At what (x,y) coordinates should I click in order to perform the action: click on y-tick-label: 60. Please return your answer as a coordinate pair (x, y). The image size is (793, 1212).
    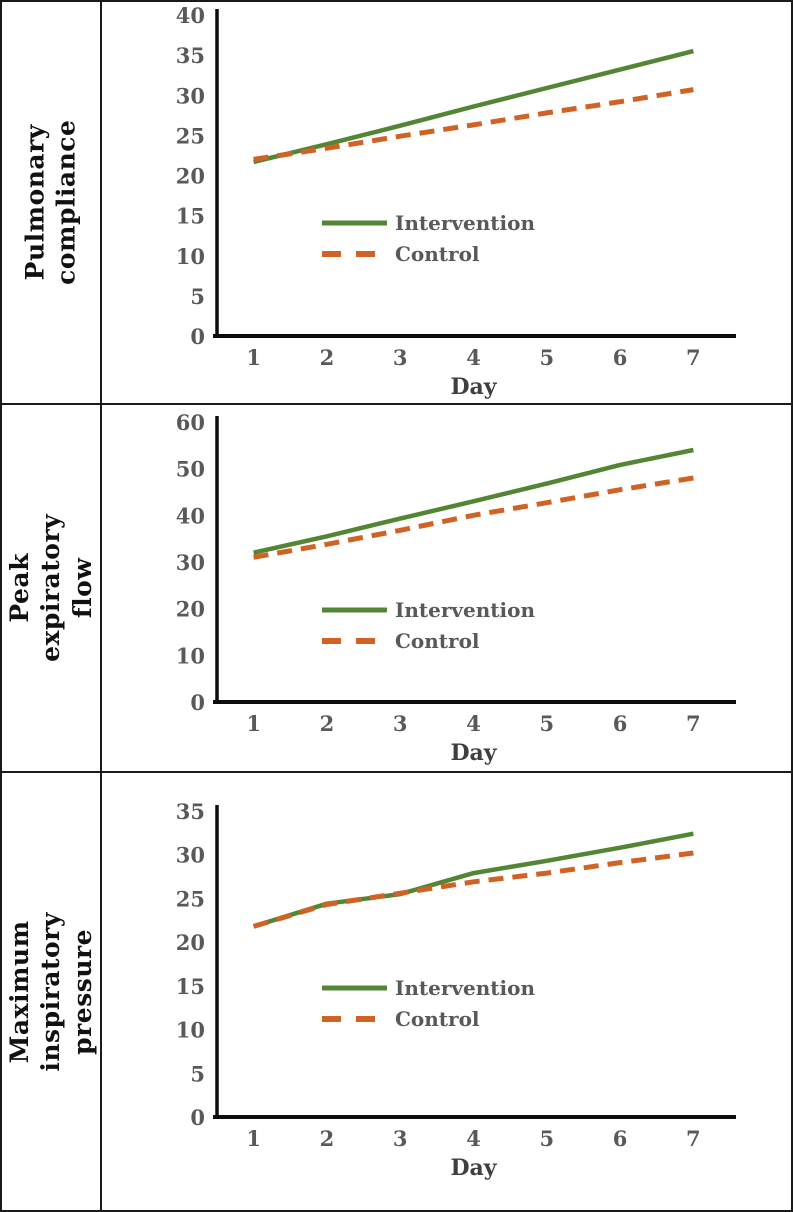
    Looking at the image, I should click on (190, 422).